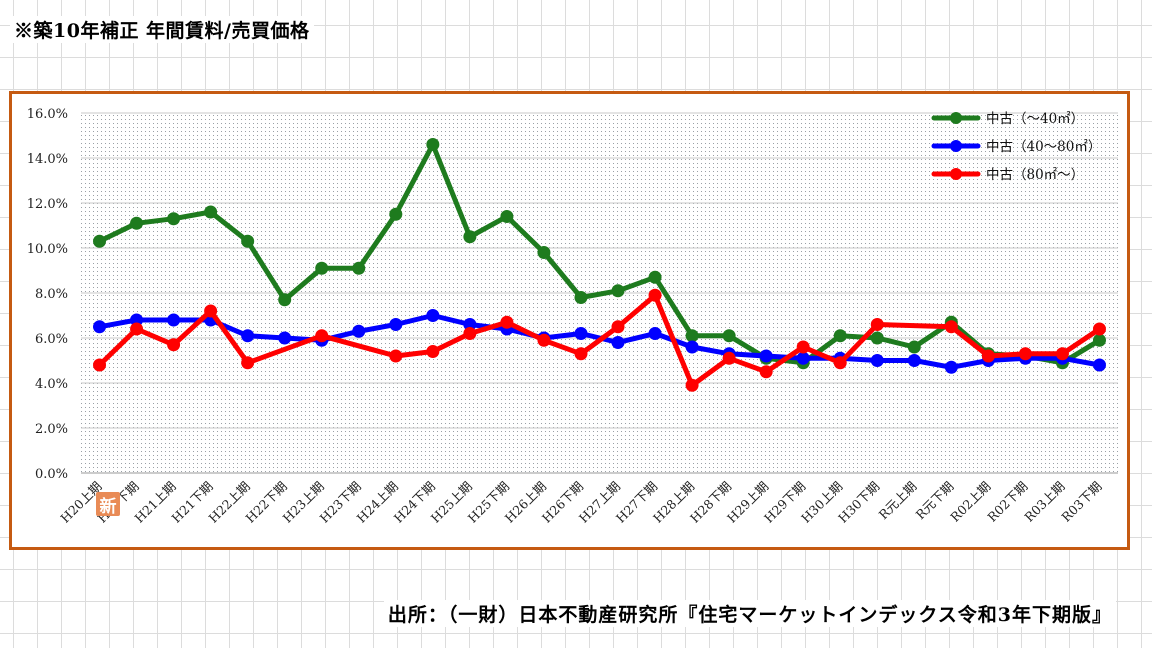 The height and width of the screenshot is (648, 1152). Describe the element at coordinates (749, 613) in the screenshot. I see `source-note: 出所：（一財）日本不動産研究所『住宅マーケットインデックス令和3年下期版』` at that location.